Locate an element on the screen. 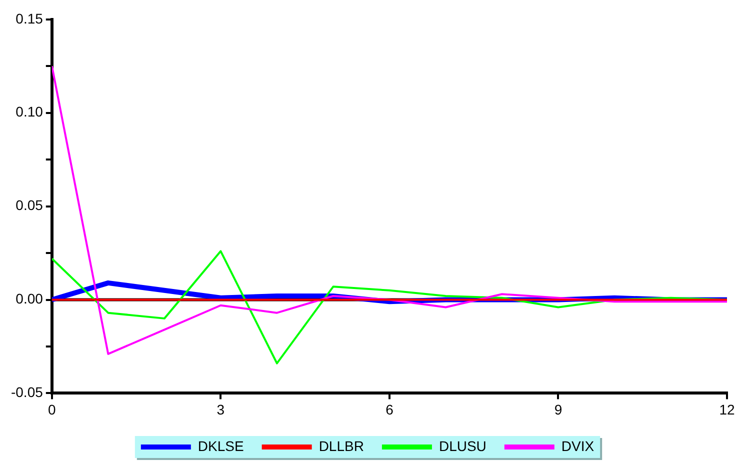 The width and height of the screenshot is (749, 476). legend-label: DLLBR is located at coordinates (341, 446).